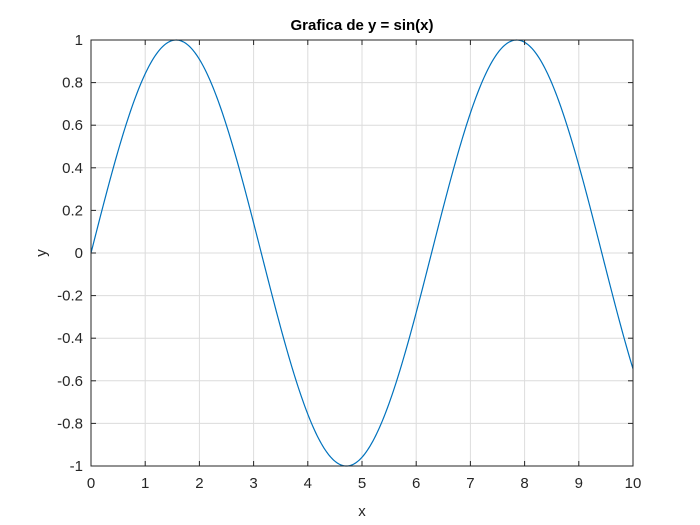 The width and height of the screenshot is (700, 525). Describe the element at coordinates (72, 125) in the screenshot. I see `y-tick-label: 0.6` at that location.